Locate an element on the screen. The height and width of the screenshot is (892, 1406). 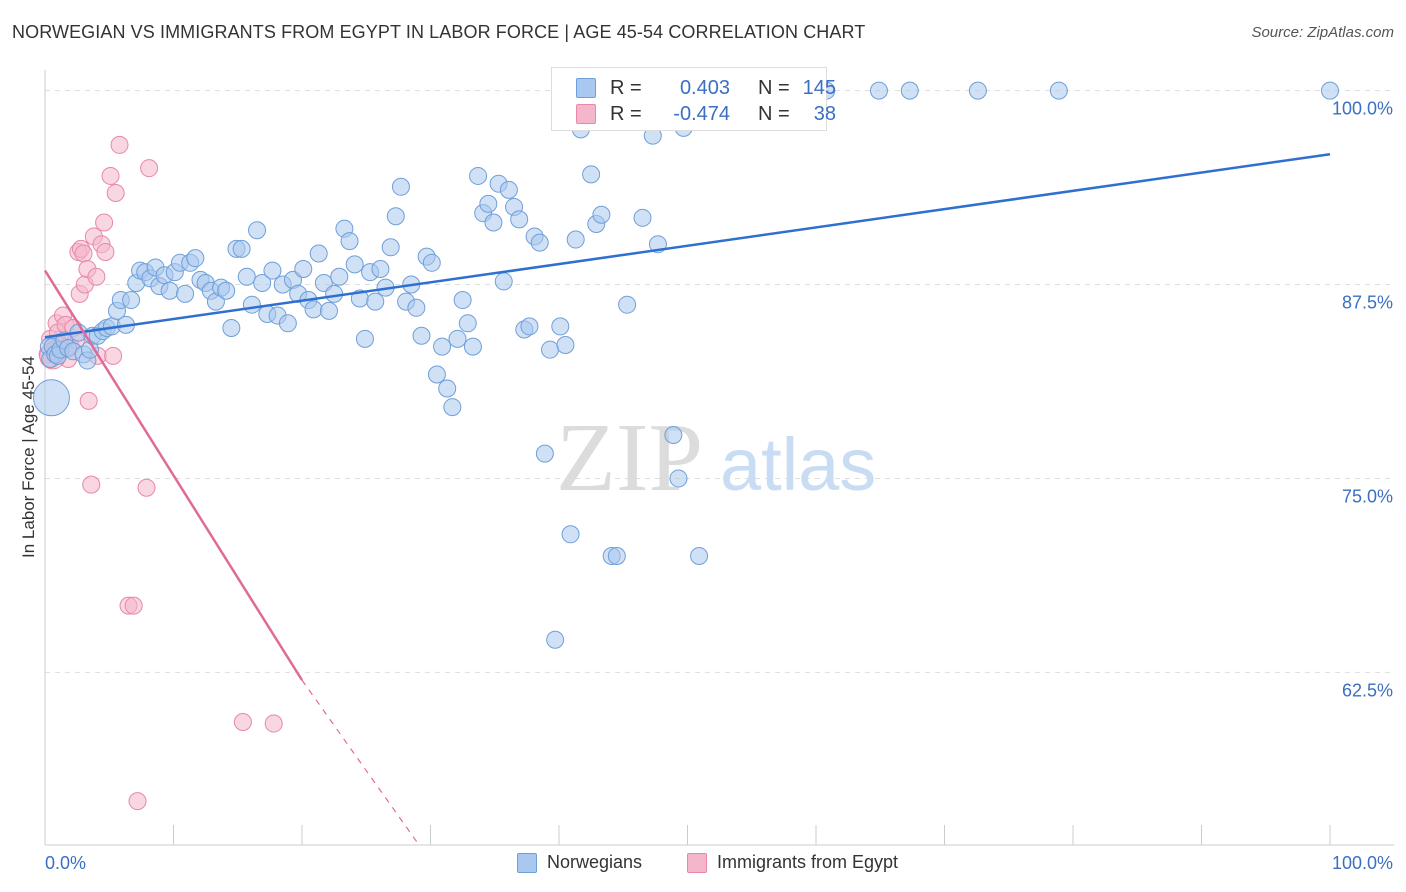
y-axis-label: In Labor Force | Age 45-54 is located at coordinates (28, 457).